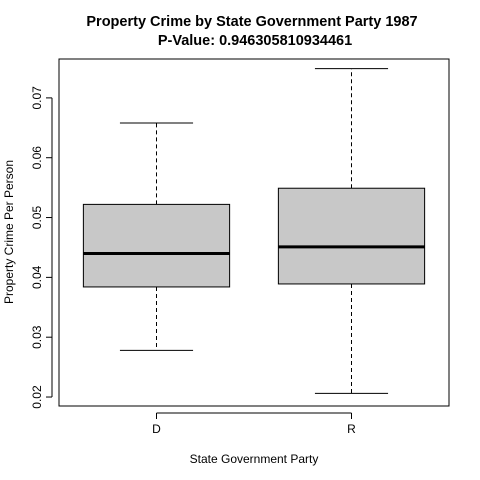 This screenshot has height=480, width=480. I want to click on y-tick-label: 0.02, so click(37, 397).